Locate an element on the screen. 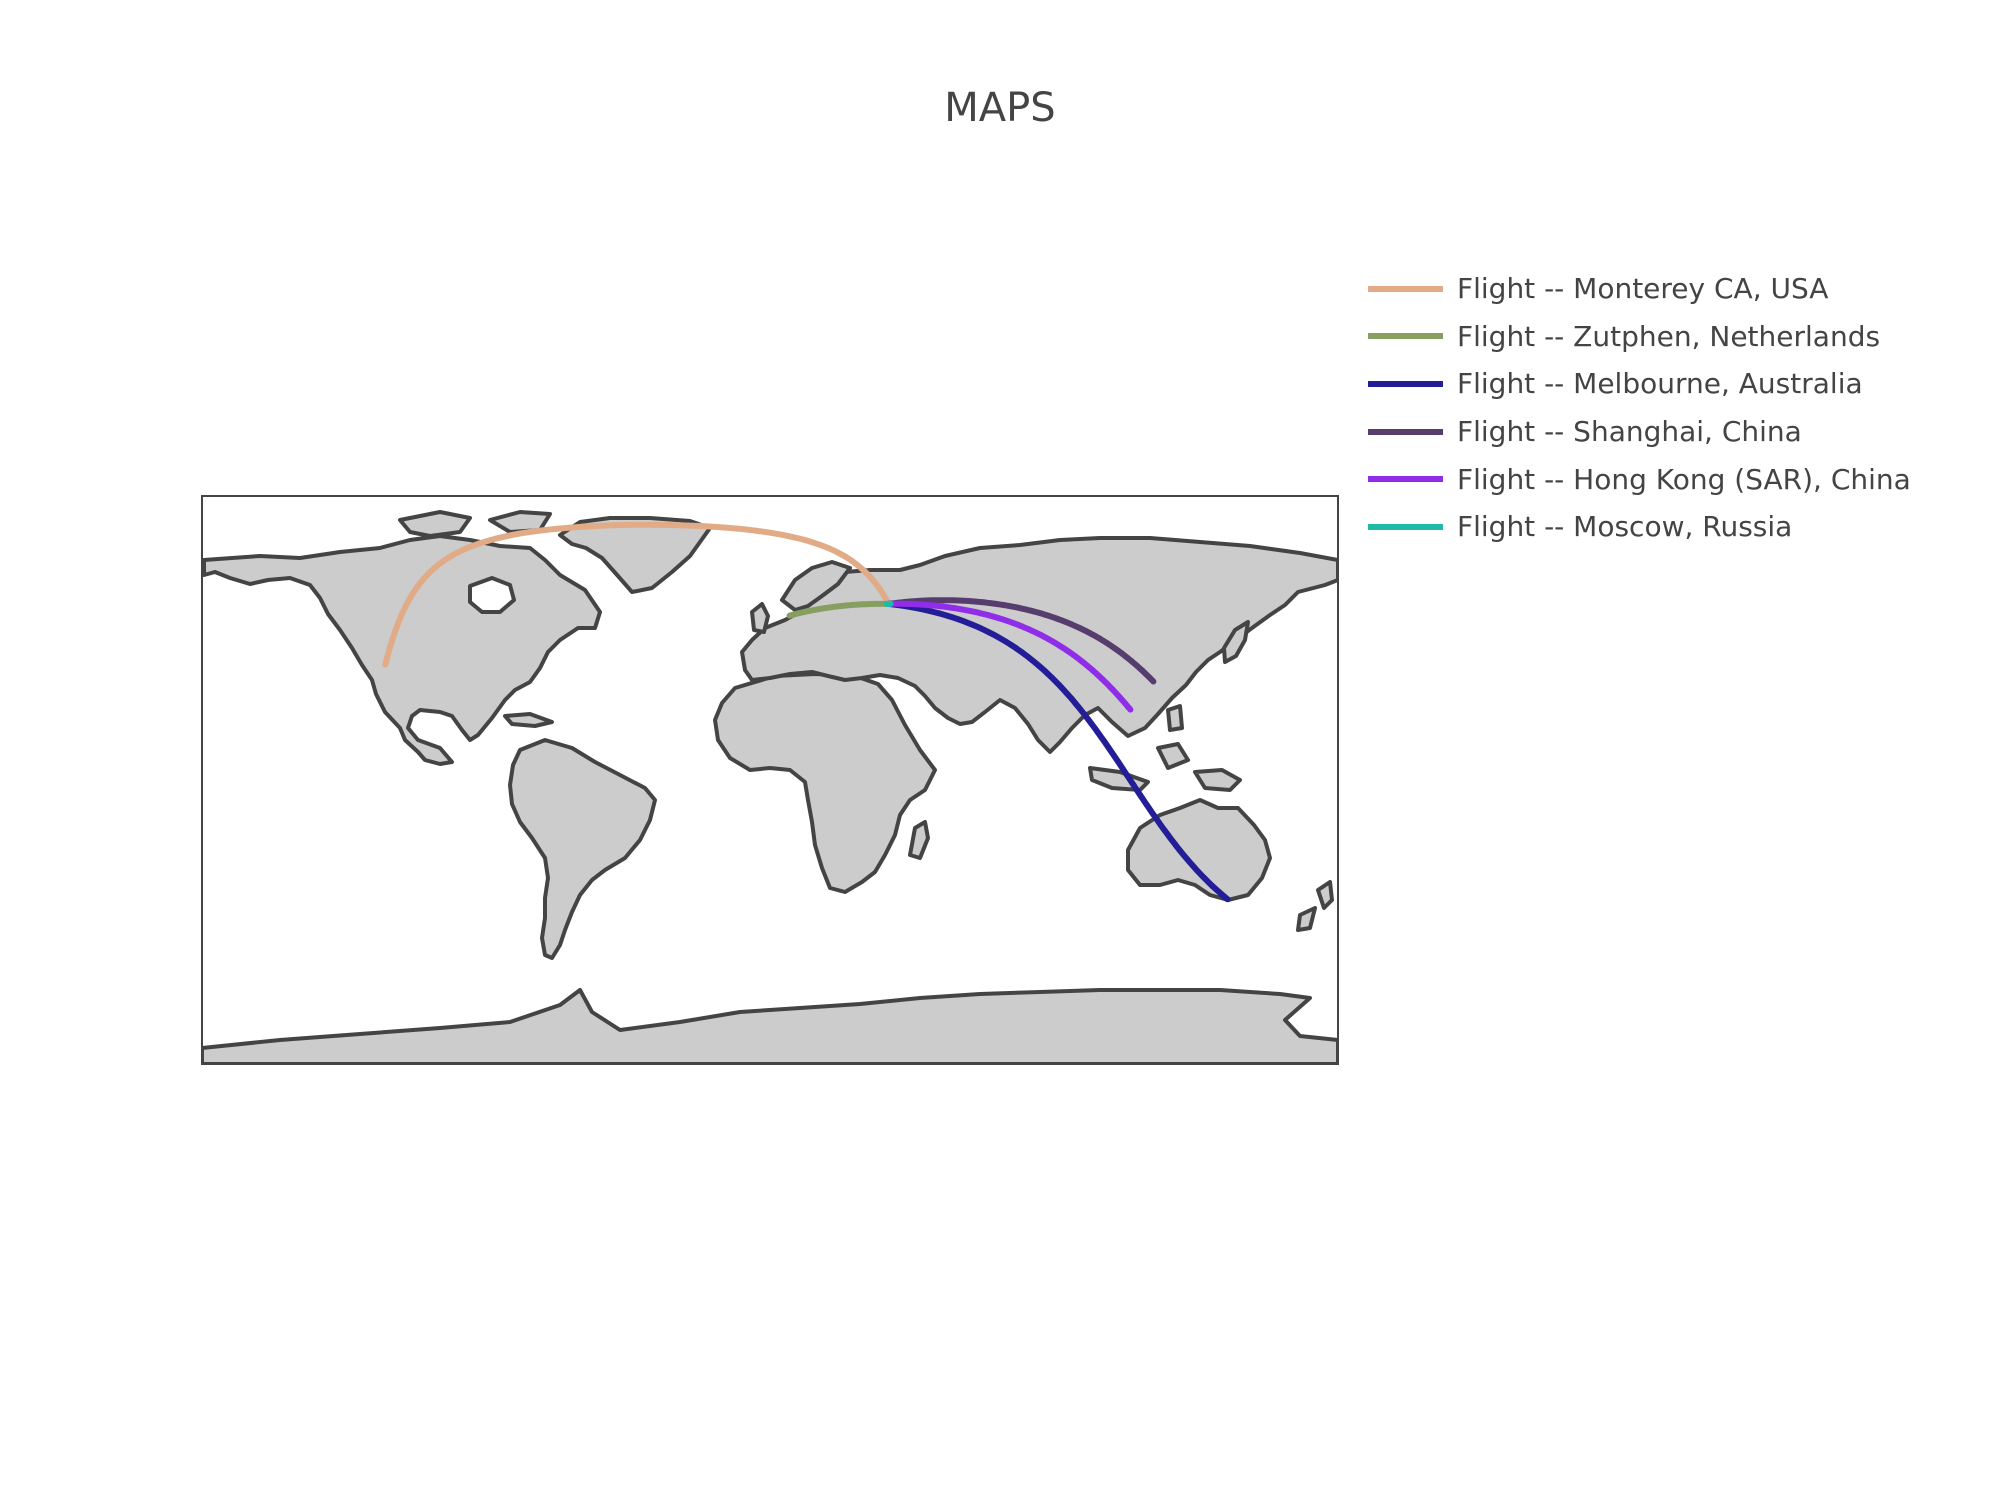 The image size is (2000, 1500). legend-label-1: Flight -- Zutphen, Netherlands is located at coordinates (1669, 336).